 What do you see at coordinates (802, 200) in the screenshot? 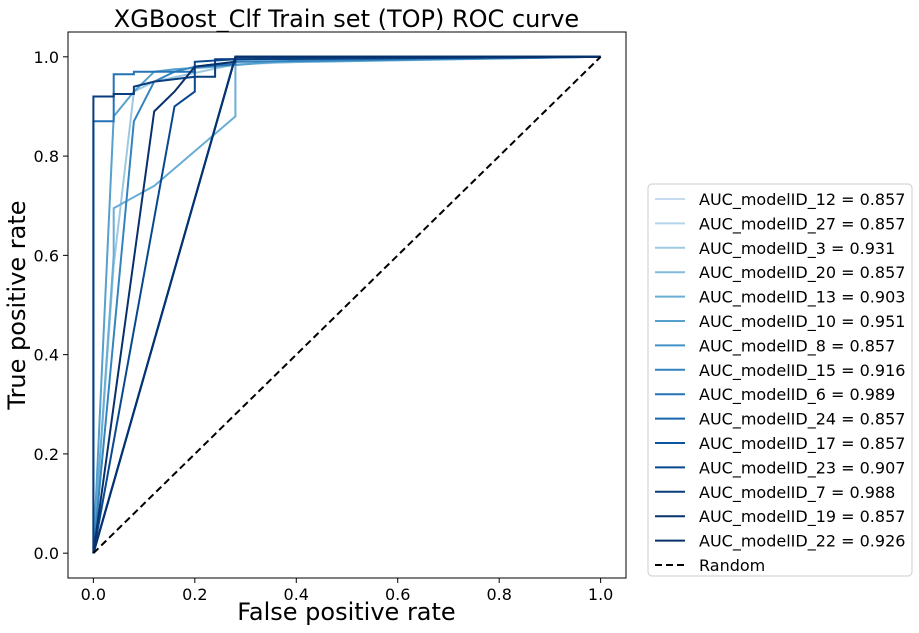
I see `legend-label-0: AUC_modelID_12 = 0.857` at bounding box center [802, 200].